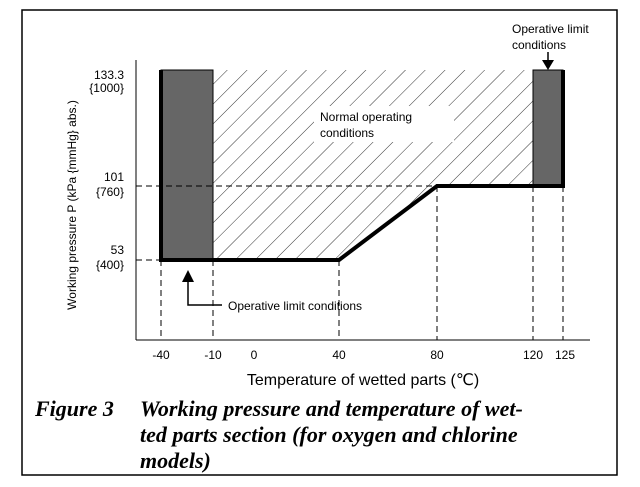  Describe the element at coordinates (254, 355) in the screenshot. I see `x-label: 0` at that location.